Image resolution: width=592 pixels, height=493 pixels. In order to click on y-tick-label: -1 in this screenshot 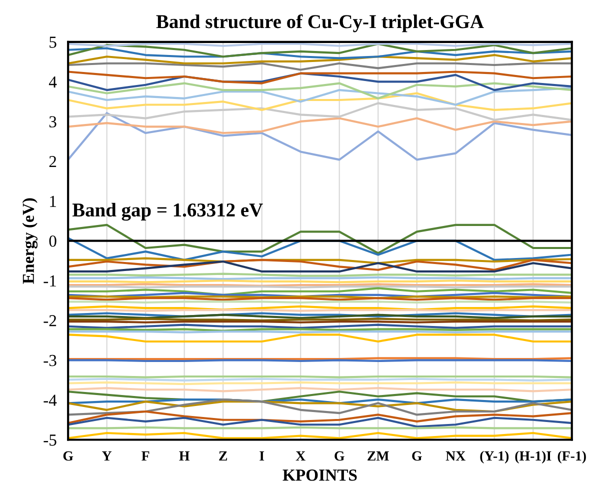, I will do `click(50, 280)`.